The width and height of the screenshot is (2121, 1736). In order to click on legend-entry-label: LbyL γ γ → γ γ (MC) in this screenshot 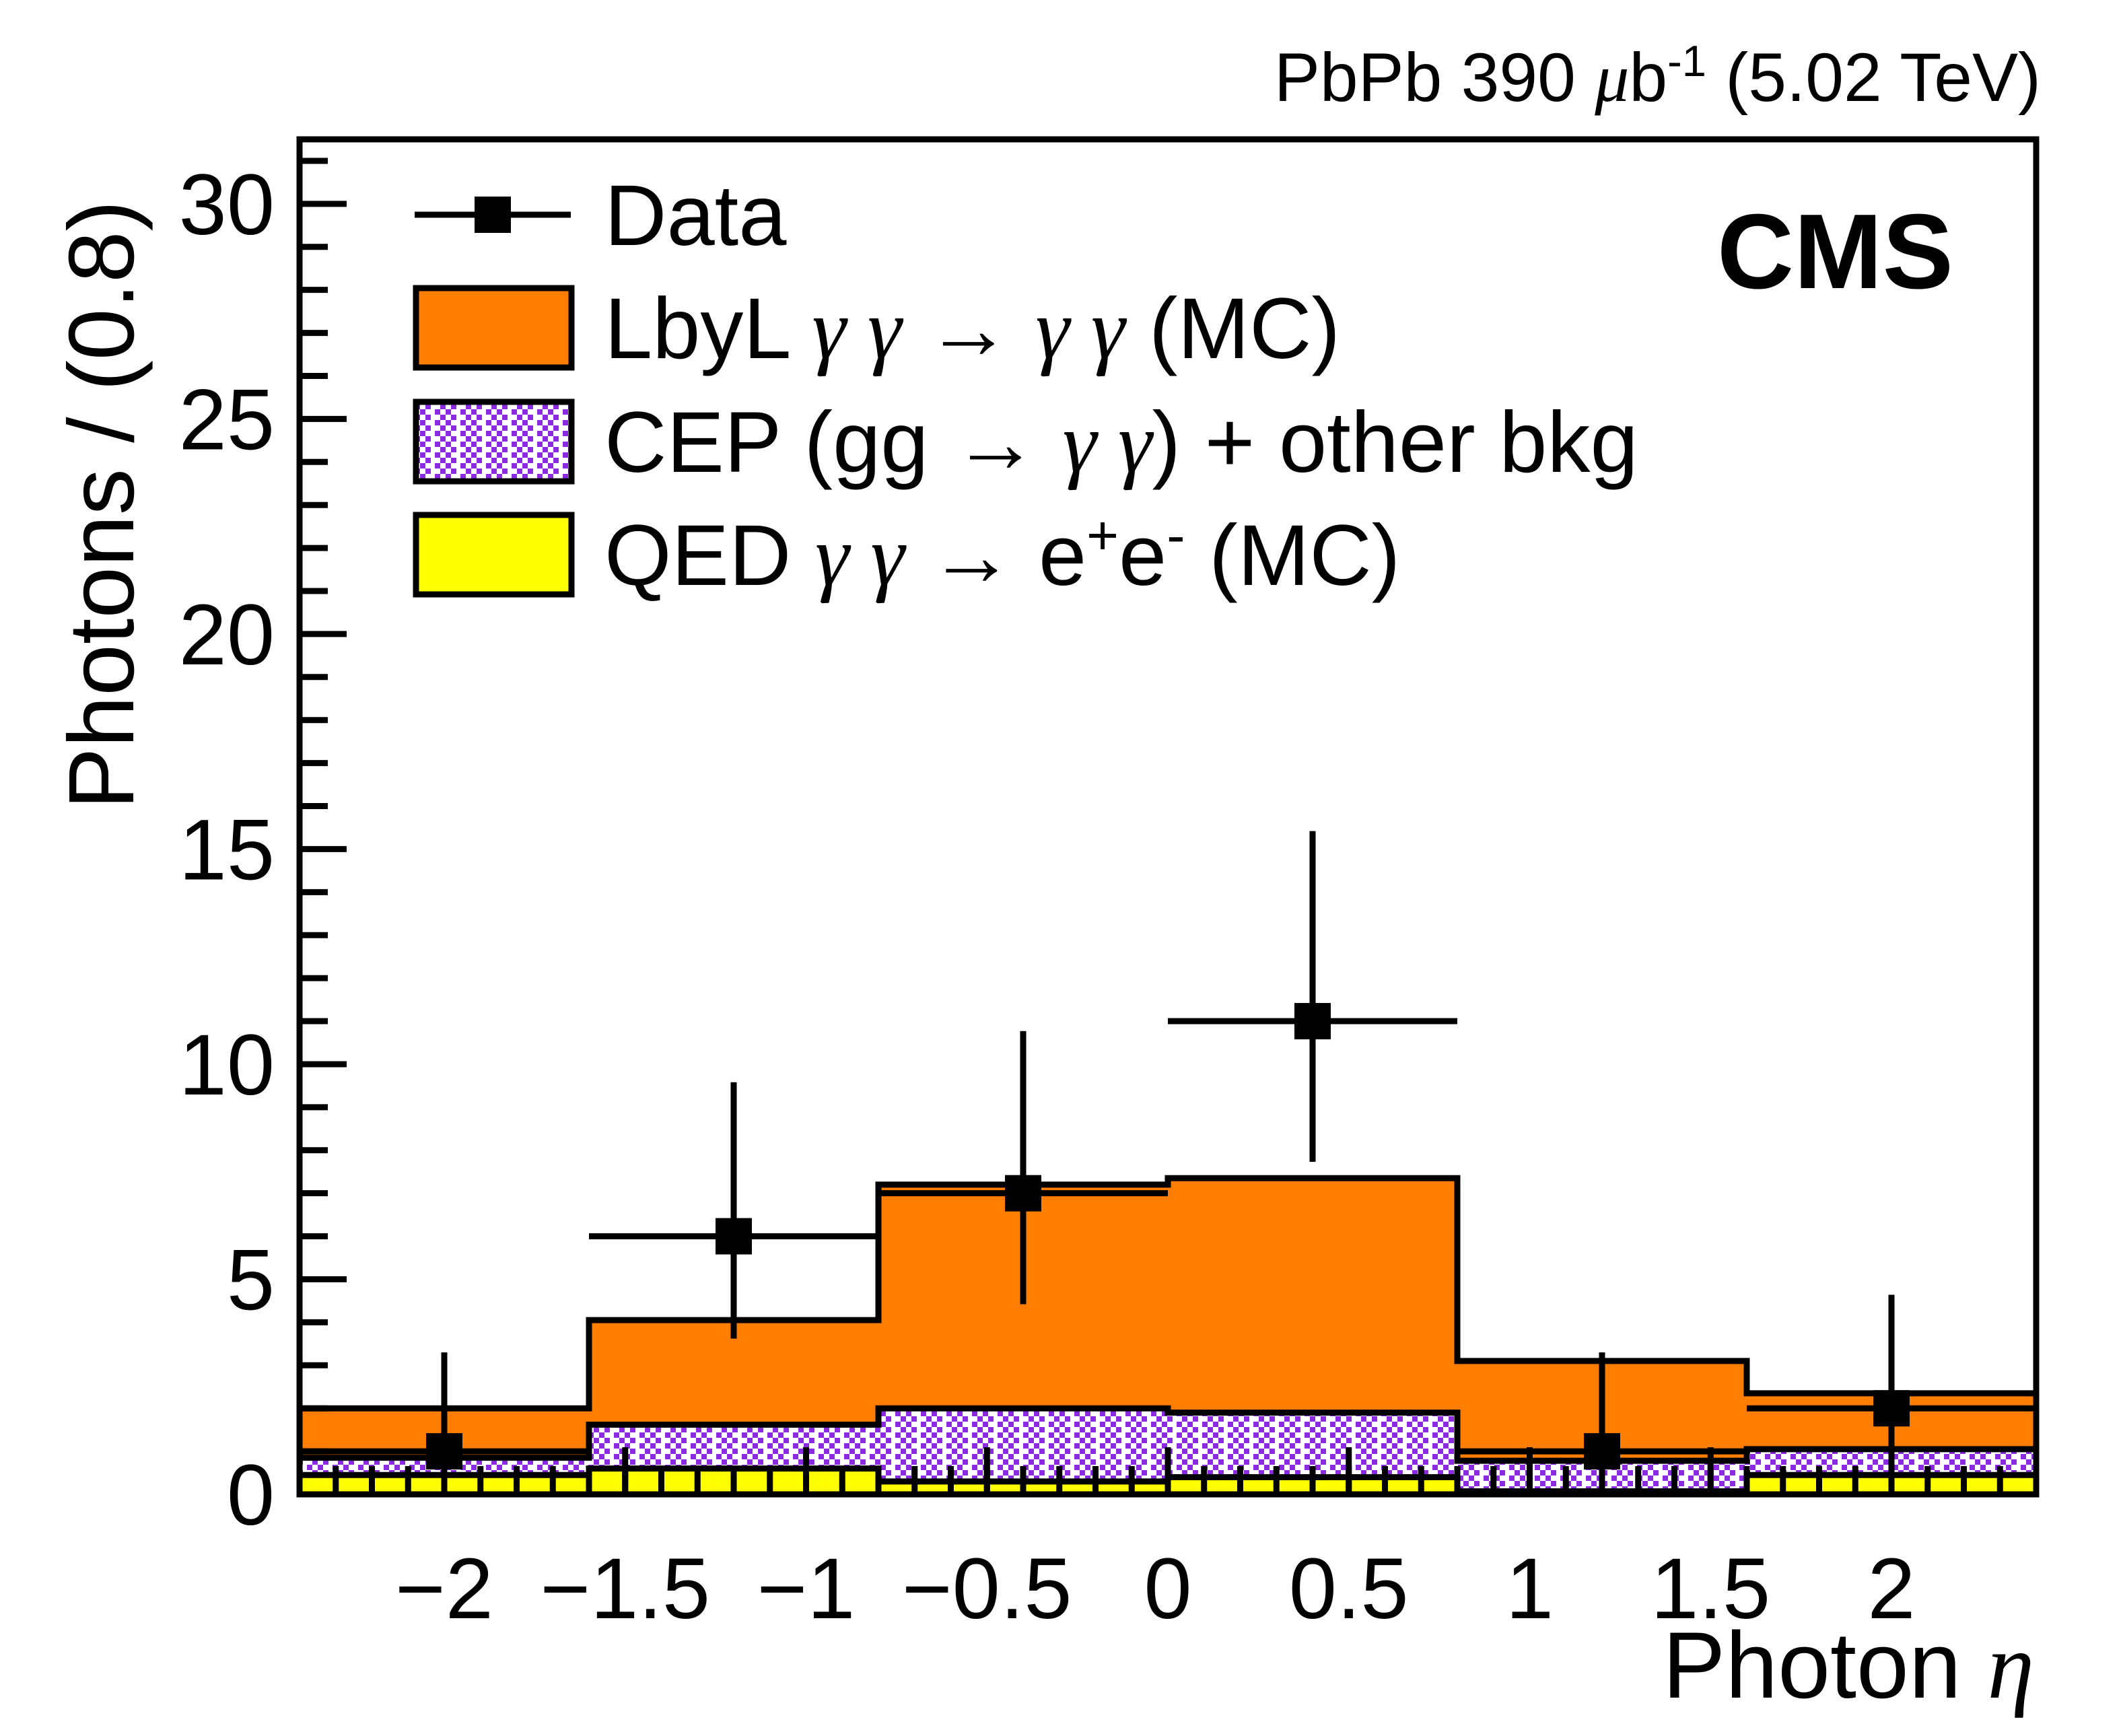, I will do `click(972, 329)`.